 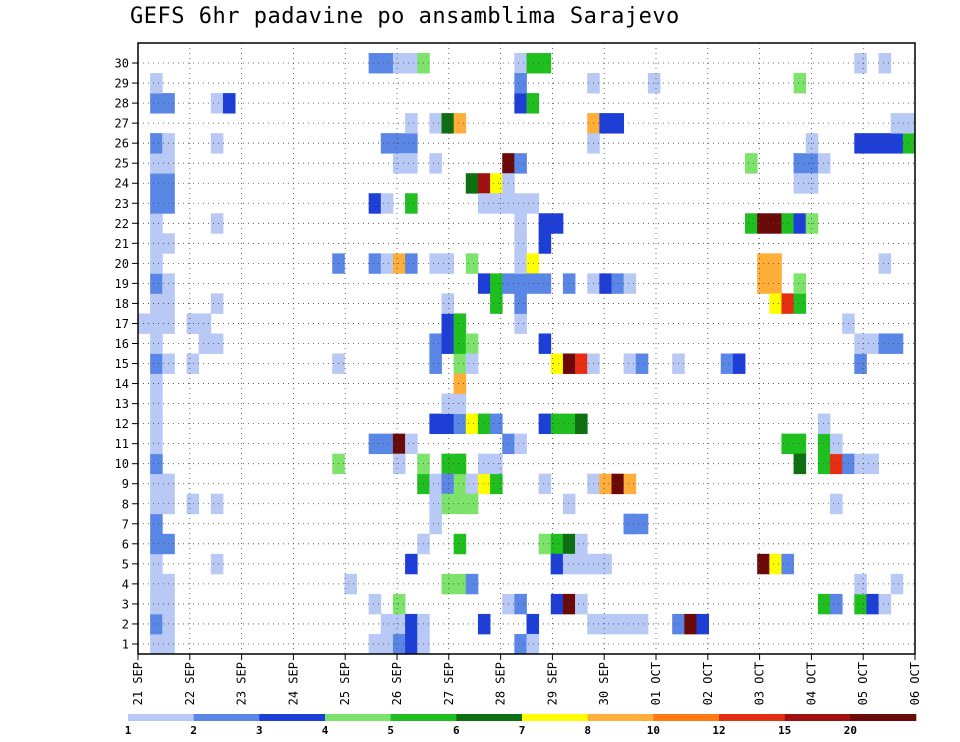 What do you see at coordinates (811, 683) in the screenshot?
I see `x-tick-label: 04 OCT` at bounding box center [811, 683].